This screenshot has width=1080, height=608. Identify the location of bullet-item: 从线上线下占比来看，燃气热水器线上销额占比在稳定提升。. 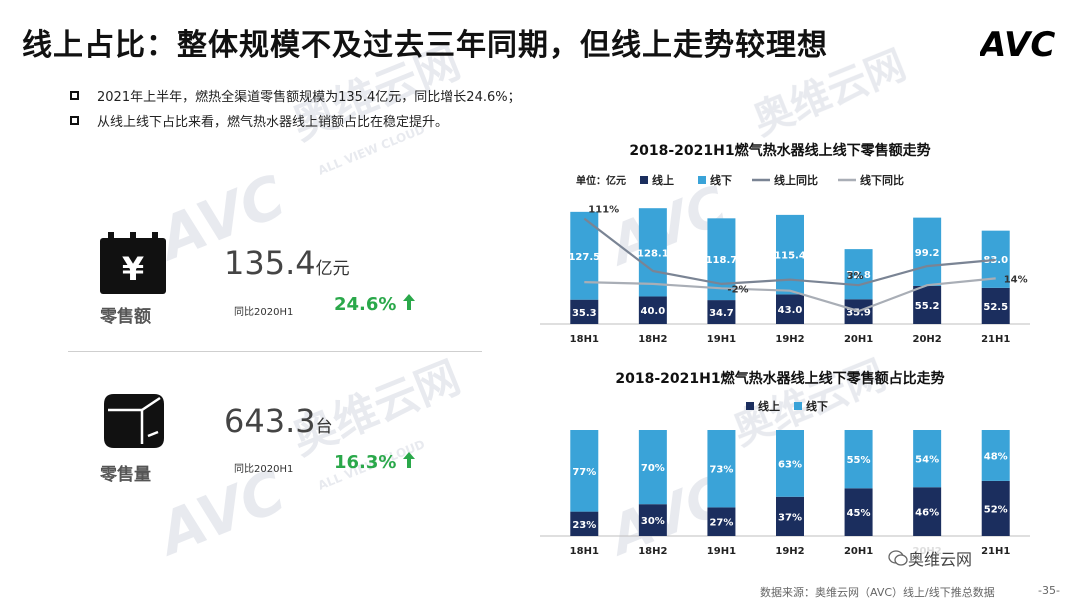
(259, 120).